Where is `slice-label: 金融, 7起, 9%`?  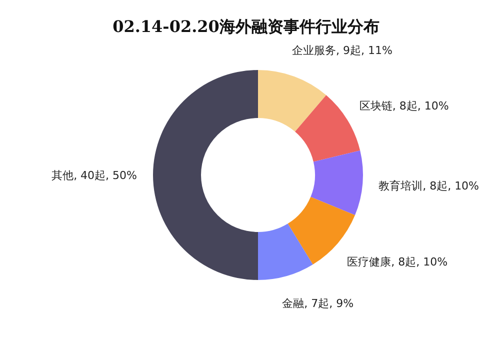 slice-label: 金融, 7起, 9% is located at coordinates (318, 303).